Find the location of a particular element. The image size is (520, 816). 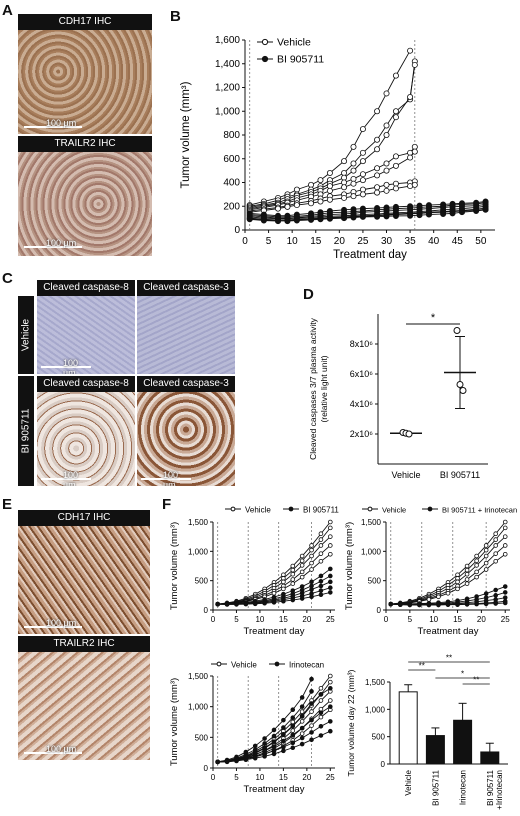

x-axis-title: Treatment day is located at coordinates (274, 789).